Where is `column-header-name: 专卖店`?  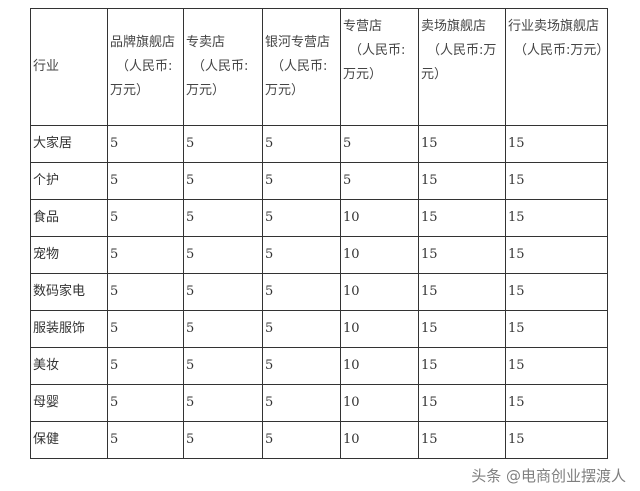 column-header-name: 专卖店 is located at coordinates (206, 42).